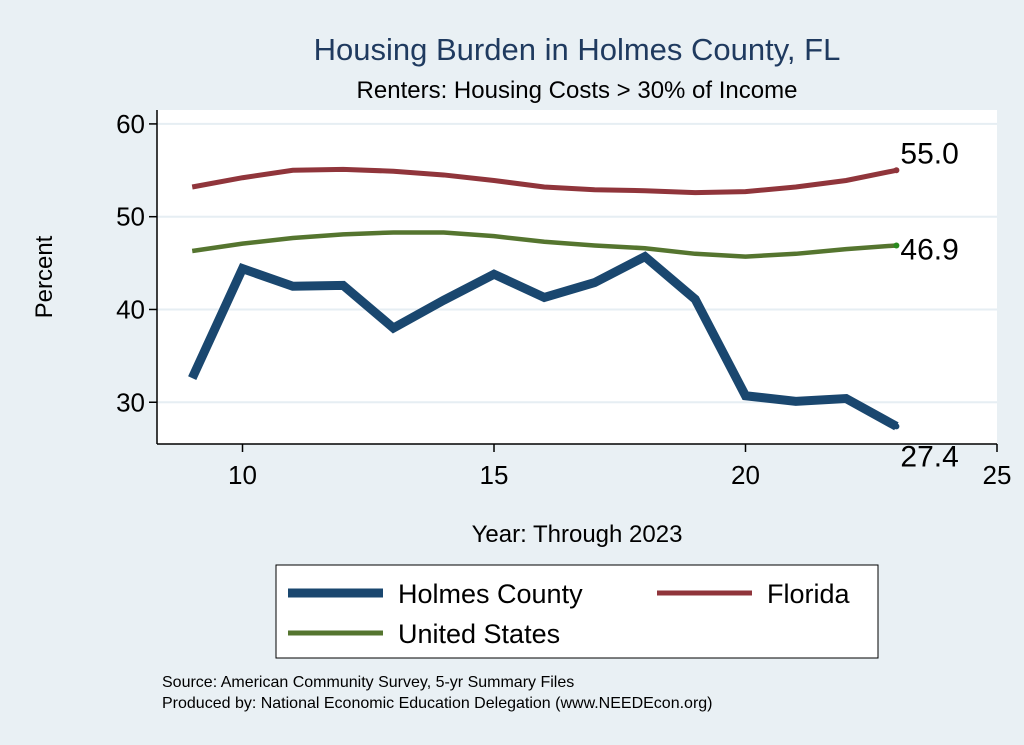  Describe the element at coordinates (896, 245) in the screenshot. I see `end-point-united-states` at that location.